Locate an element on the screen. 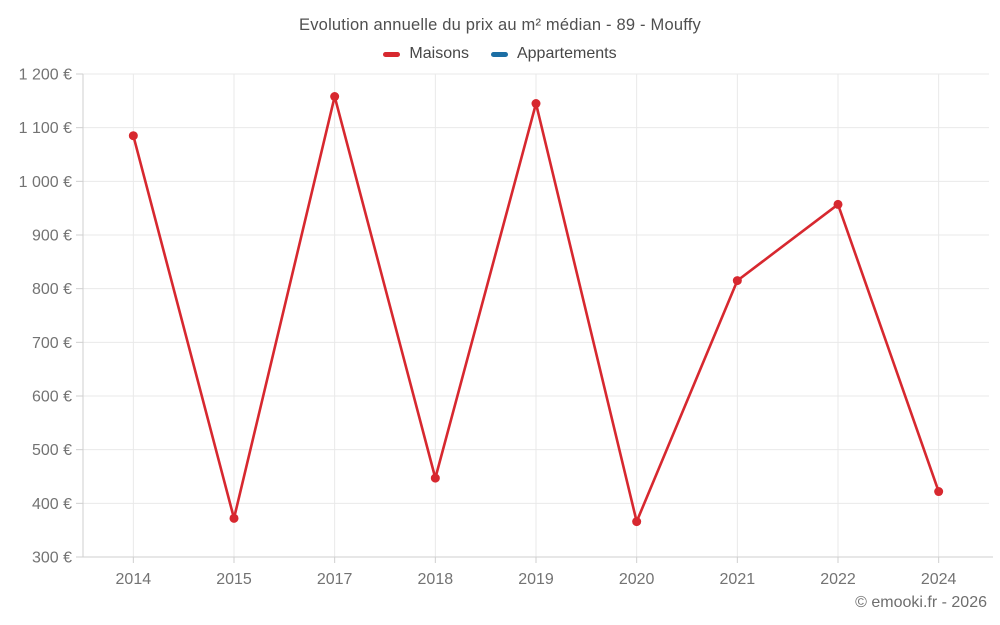  maisons-data-point-2021 is located at coordinates (737, 281).